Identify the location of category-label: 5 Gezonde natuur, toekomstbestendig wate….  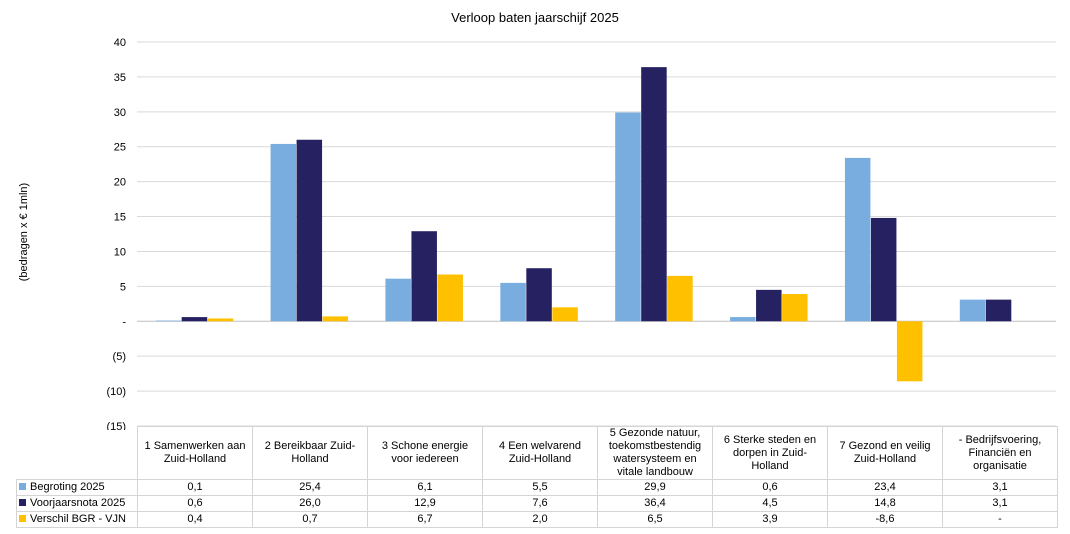
(655, 453).